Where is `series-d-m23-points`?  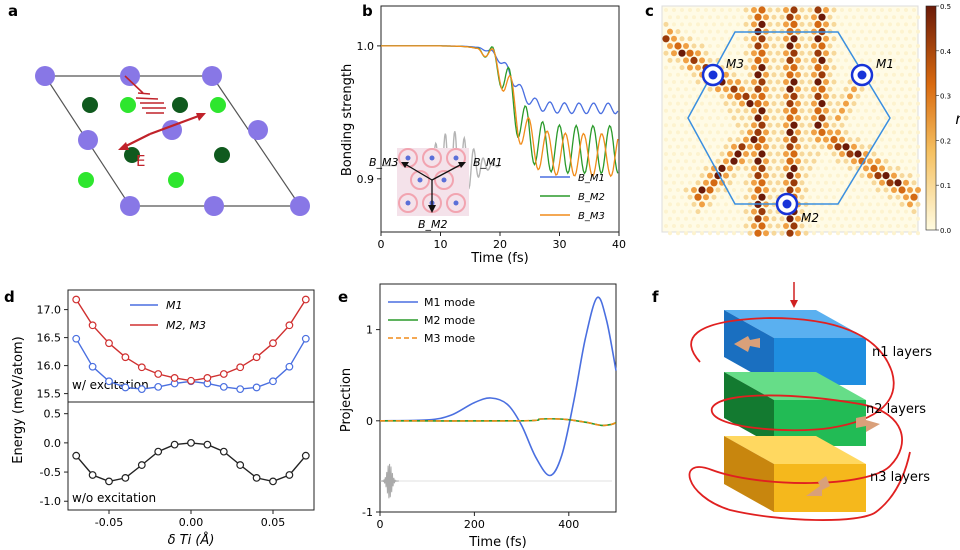
series-d-m23-points is located at coordinates (191, 340).